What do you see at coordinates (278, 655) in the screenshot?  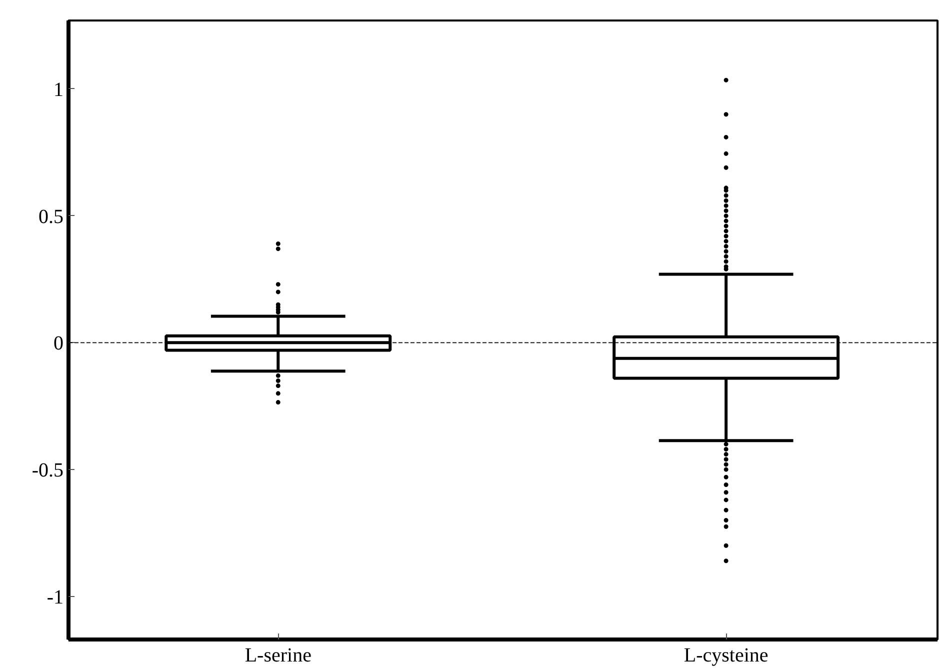 I see `x-tick-label: L-serine` at bounding box center [278, 655].